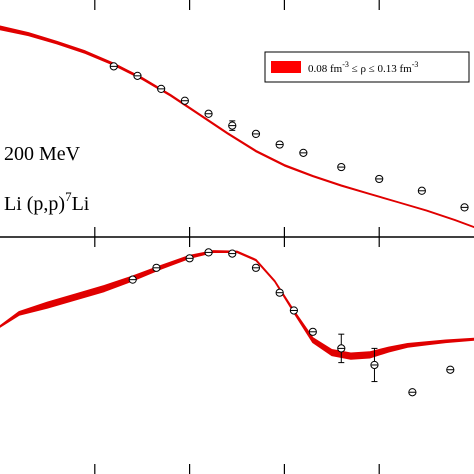 The image size is (474, 474). Describe the element at coordinates (325, 69) in the screenshot. I see `legend-part-1: 0.08 fm` at that location.